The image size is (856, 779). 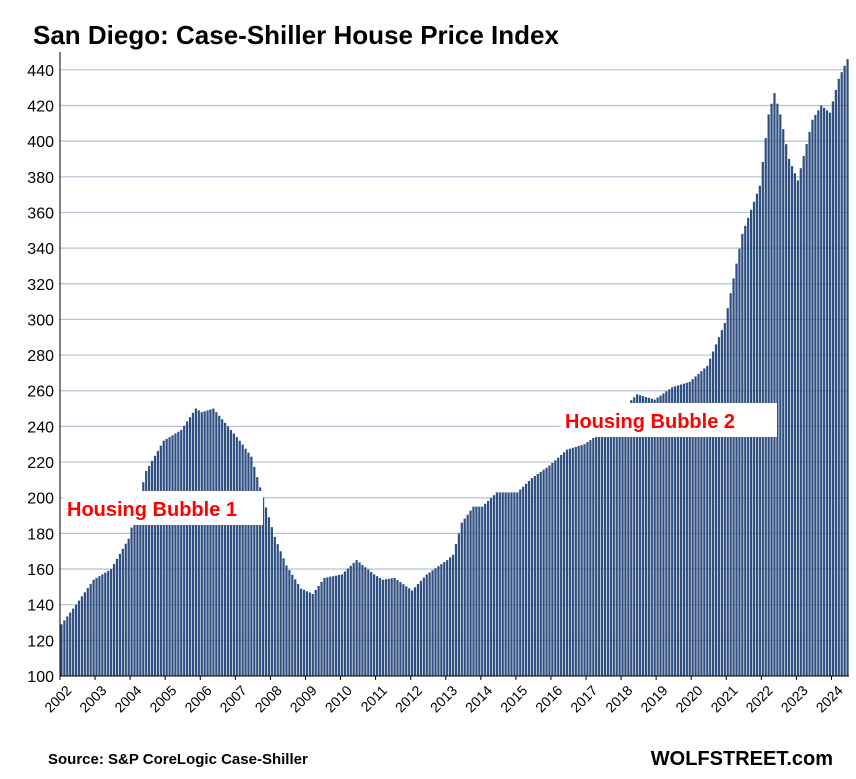 What do you see at coordinates (420, 464) in the screenshot?
I see `annotations: Housing Bubble 1 Housing Bubble 2` at bounding box center [420, 464].